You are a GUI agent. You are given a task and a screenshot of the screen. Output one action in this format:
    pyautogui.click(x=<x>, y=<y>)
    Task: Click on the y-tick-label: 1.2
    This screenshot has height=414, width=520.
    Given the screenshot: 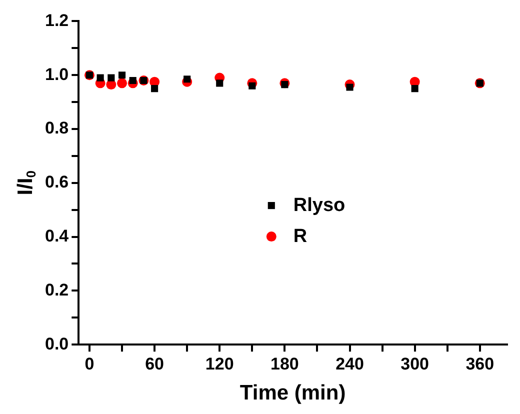 What is the action you would take?
    pyautogui.click(x=56, y=20)
    